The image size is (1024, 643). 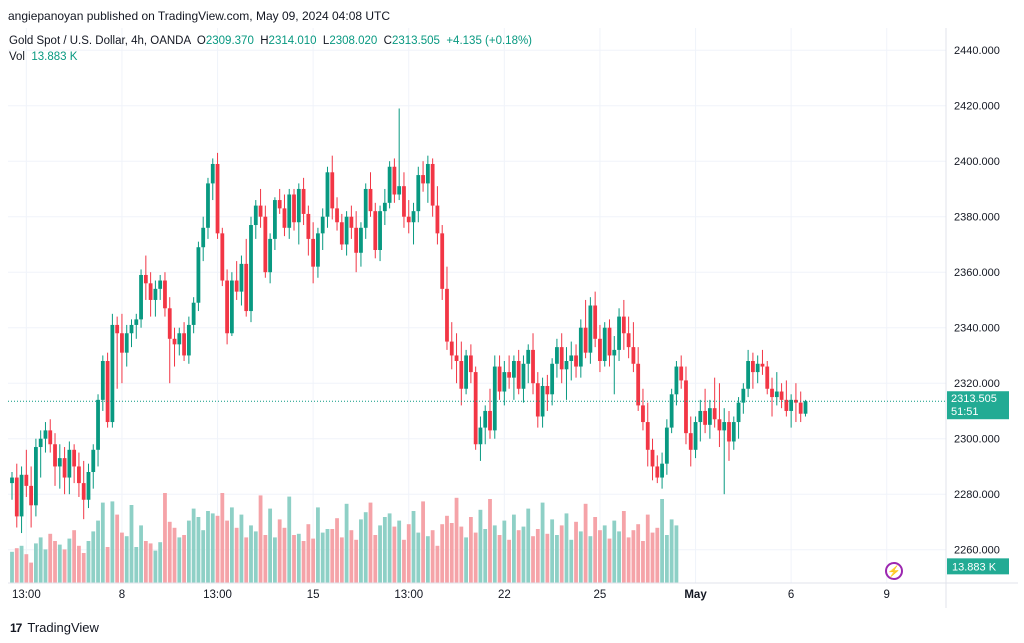 What do you see at coordinates (977, 384) in the screenshot?
I see `y-tick-label: 2320.000` at bounding box center [977, 384].